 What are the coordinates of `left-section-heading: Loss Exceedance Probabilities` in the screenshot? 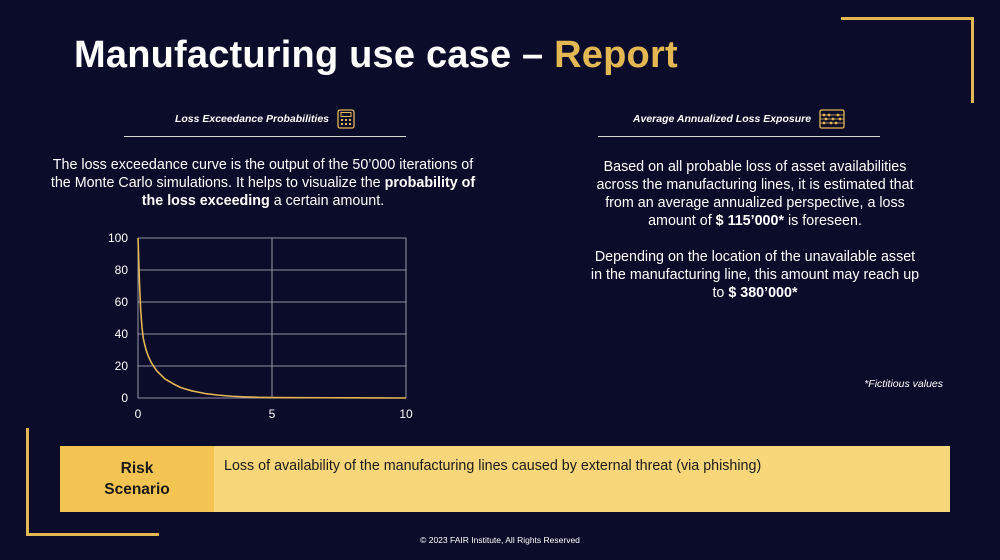 It's located at (265, 119).